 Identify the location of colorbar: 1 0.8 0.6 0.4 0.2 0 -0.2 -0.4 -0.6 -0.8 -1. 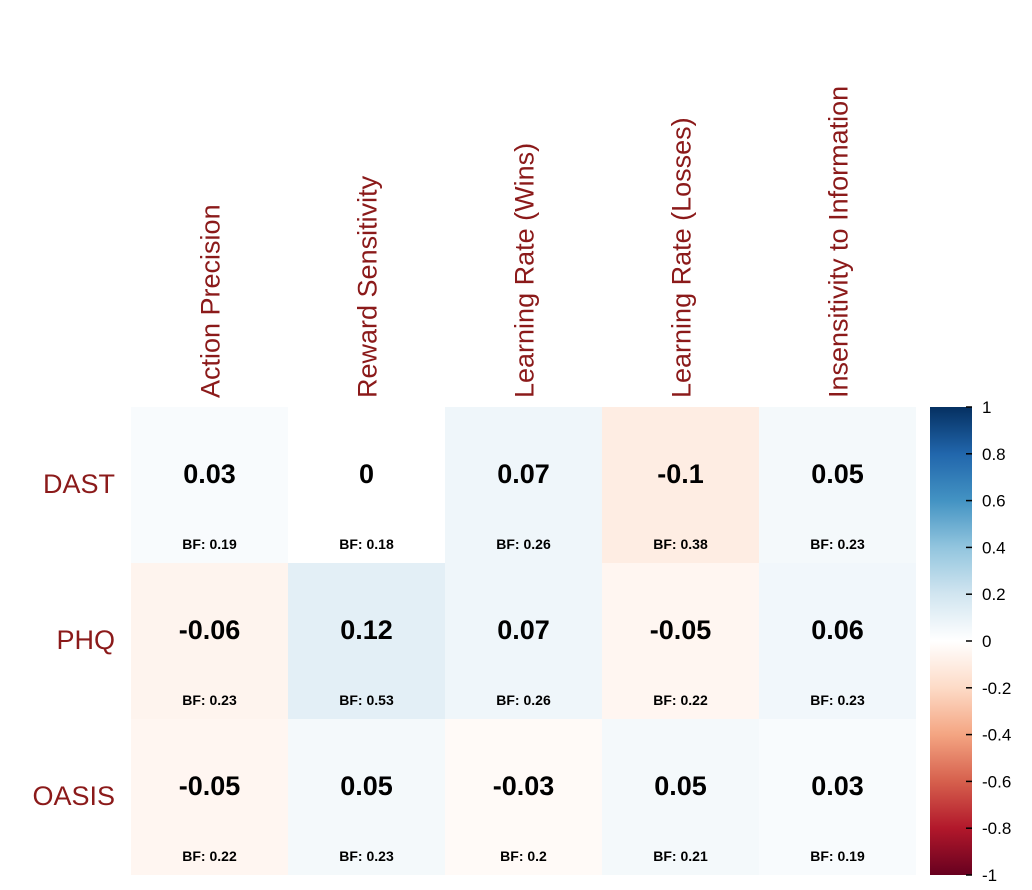
(970, 641).